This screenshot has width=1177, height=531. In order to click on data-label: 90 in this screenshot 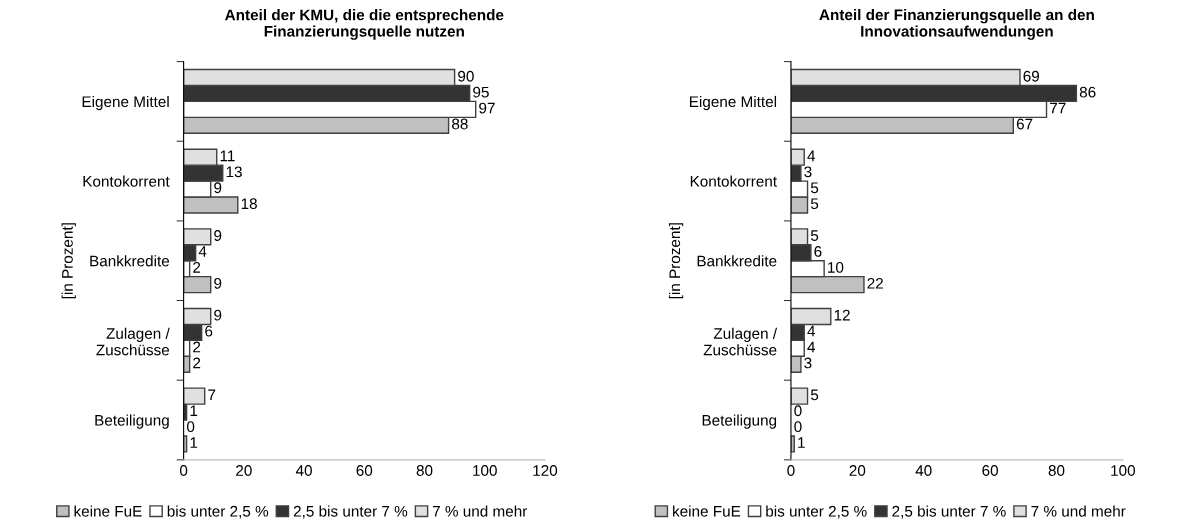, I will do `click(466, 76)`.